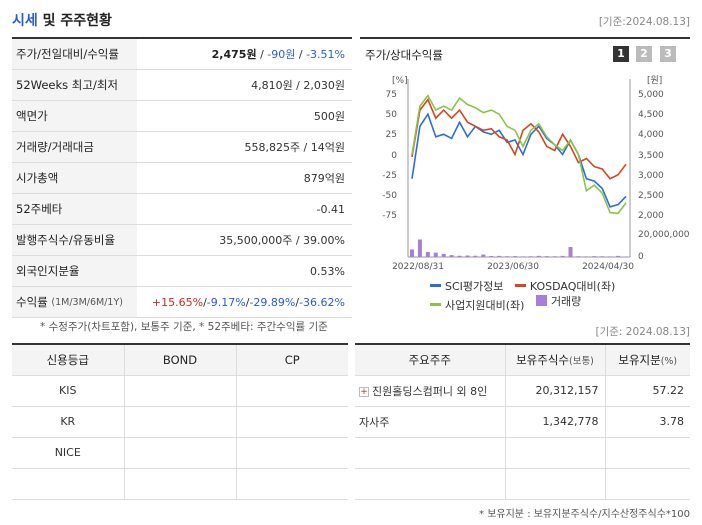 The image size is (702, 525). Describe the element at coordinates (182, 209) in the screenshot. I see `quote-row: 52주베타 -0.41` at that location.